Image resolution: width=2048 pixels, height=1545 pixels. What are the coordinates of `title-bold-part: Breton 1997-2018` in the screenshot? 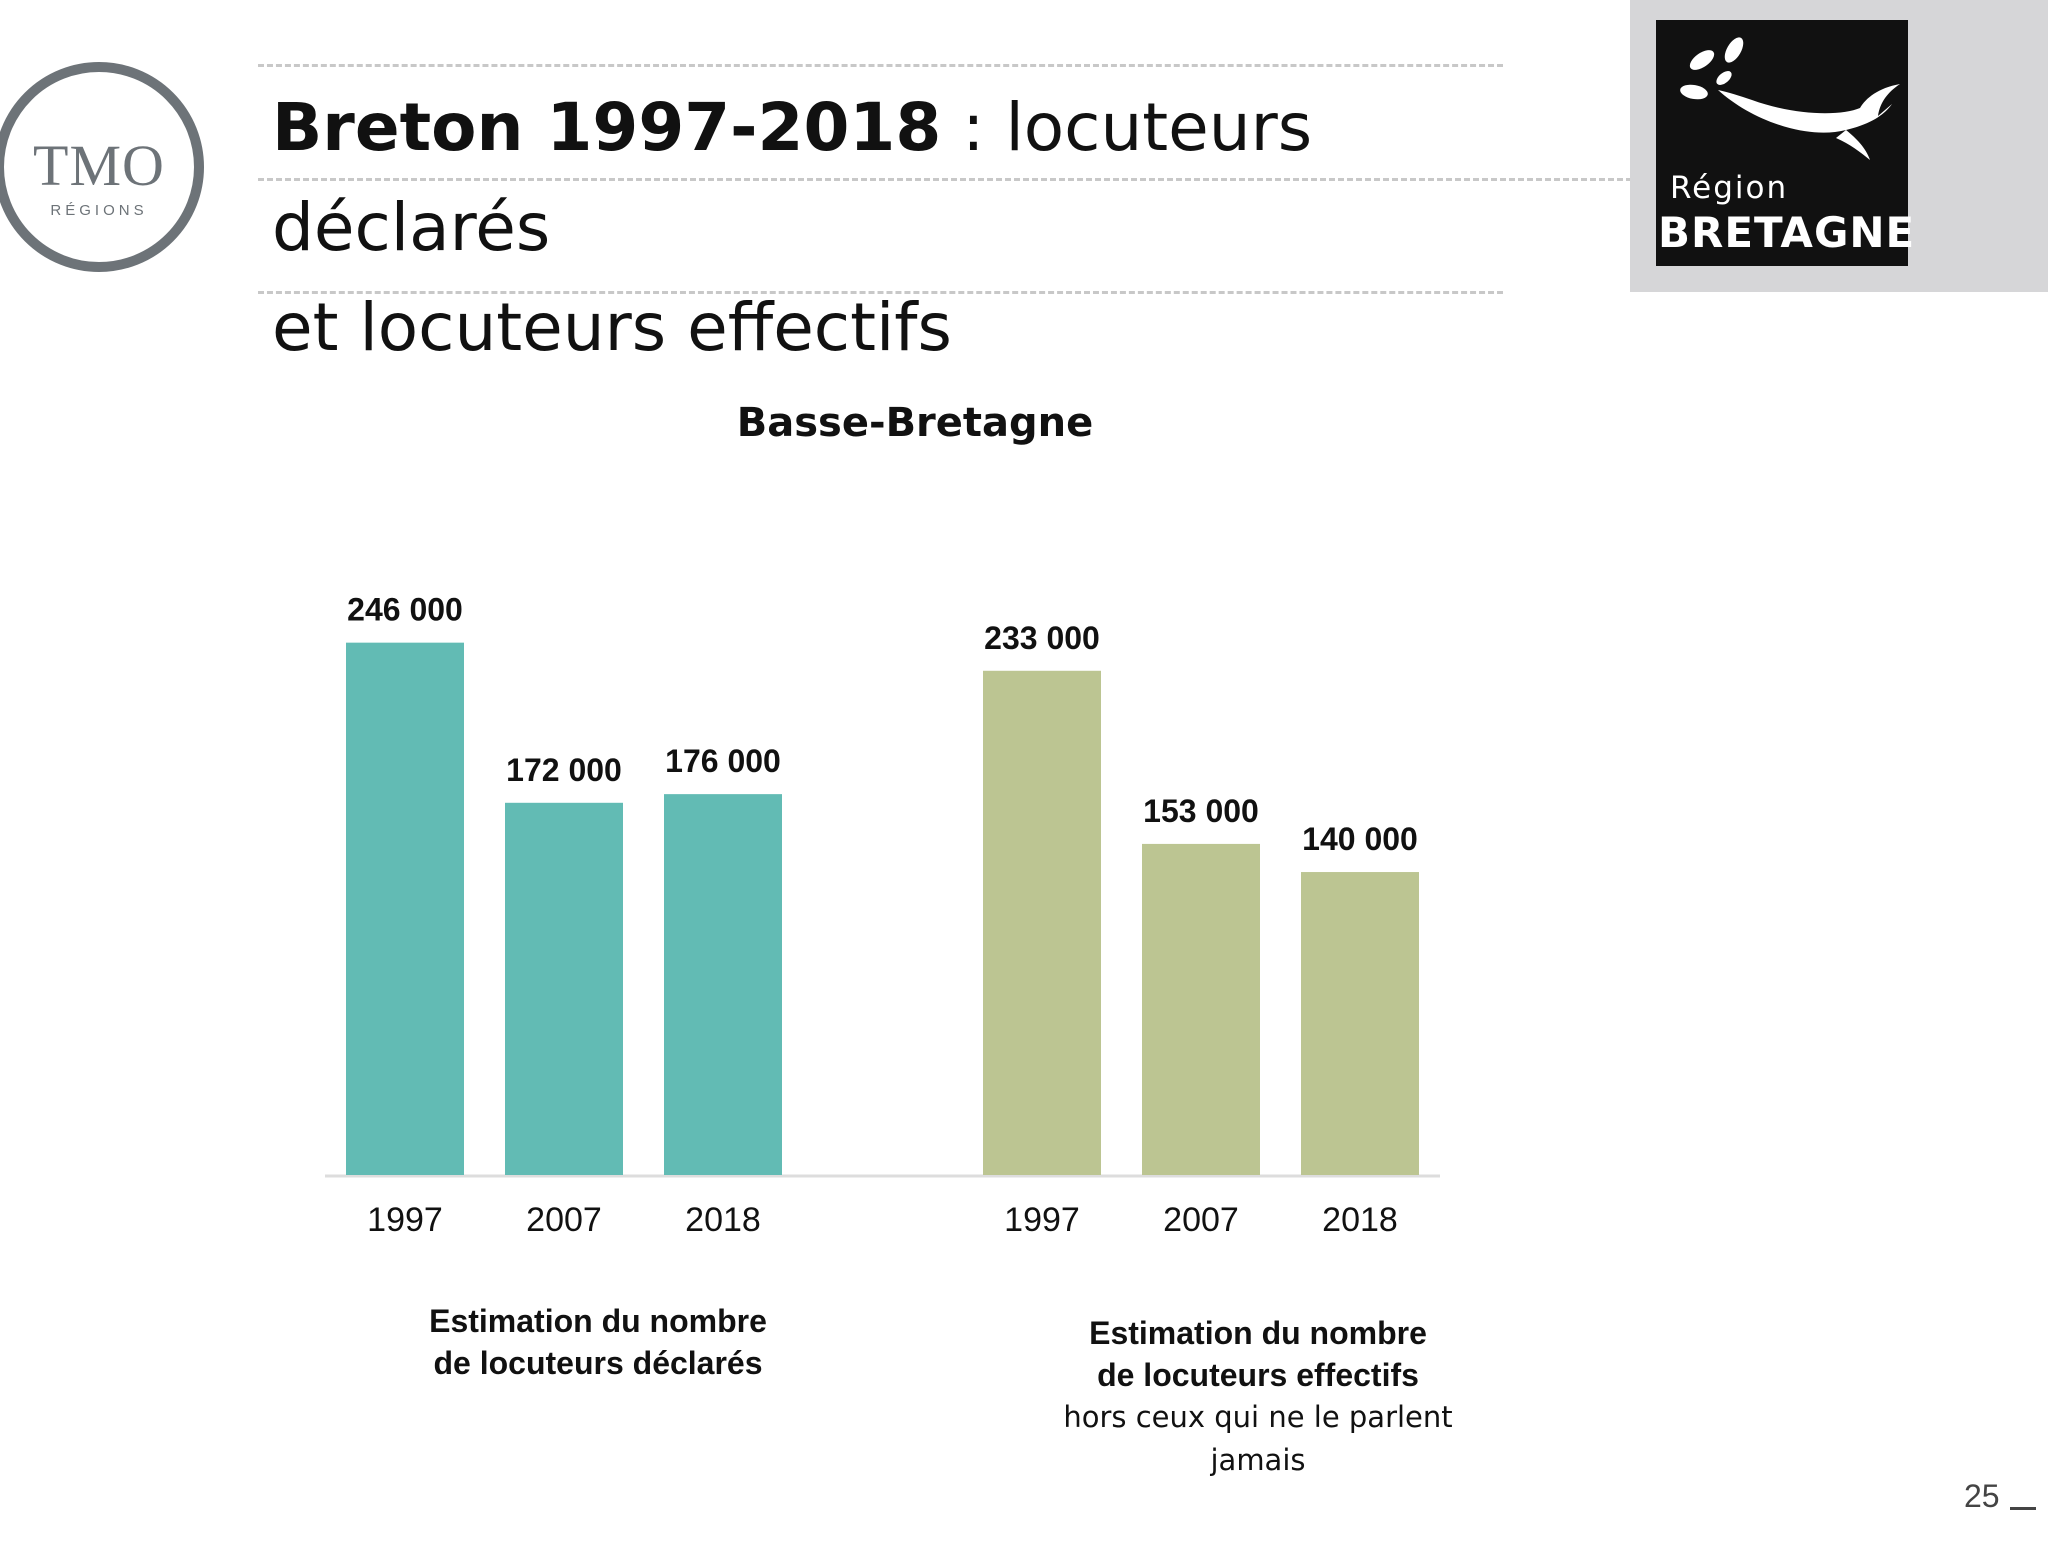 It's located at (607, 127).